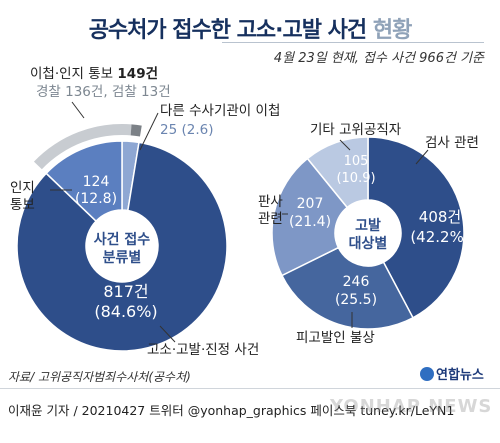  Describe the element at coordinates (96, 199) in the screenshot. I see `data-label-left-notice-percent: (12.8)` at that location.